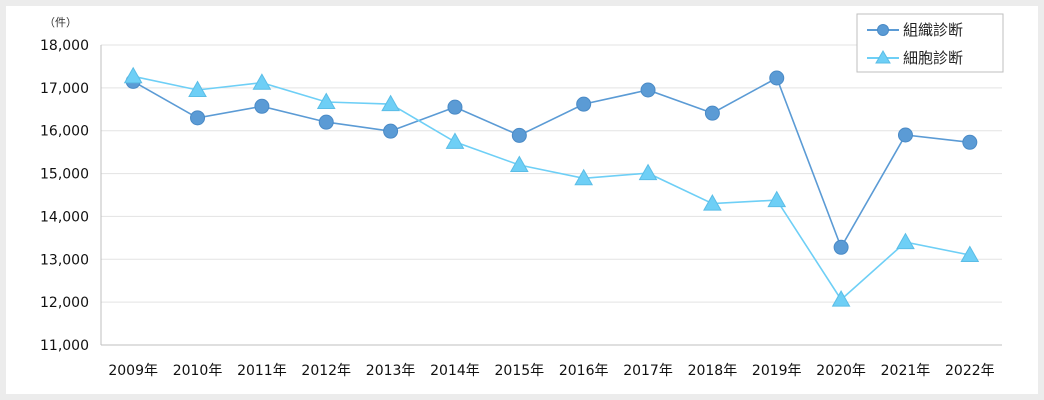 This screenshot has height=400, width=1044. I want to click on x-tick-label: 2009年, so click(133, 371).